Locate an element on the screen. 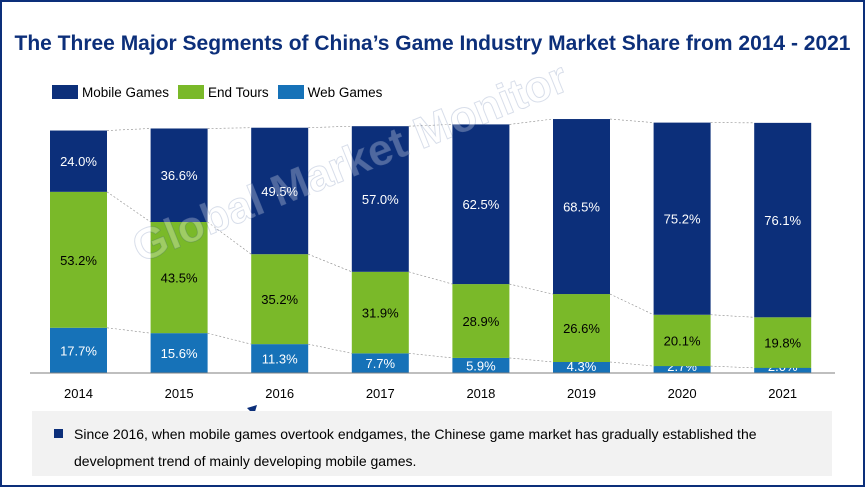 The width and height of the screenshot is (865, 487). data-label-bg-2015 is located at coordinates (179, 353).